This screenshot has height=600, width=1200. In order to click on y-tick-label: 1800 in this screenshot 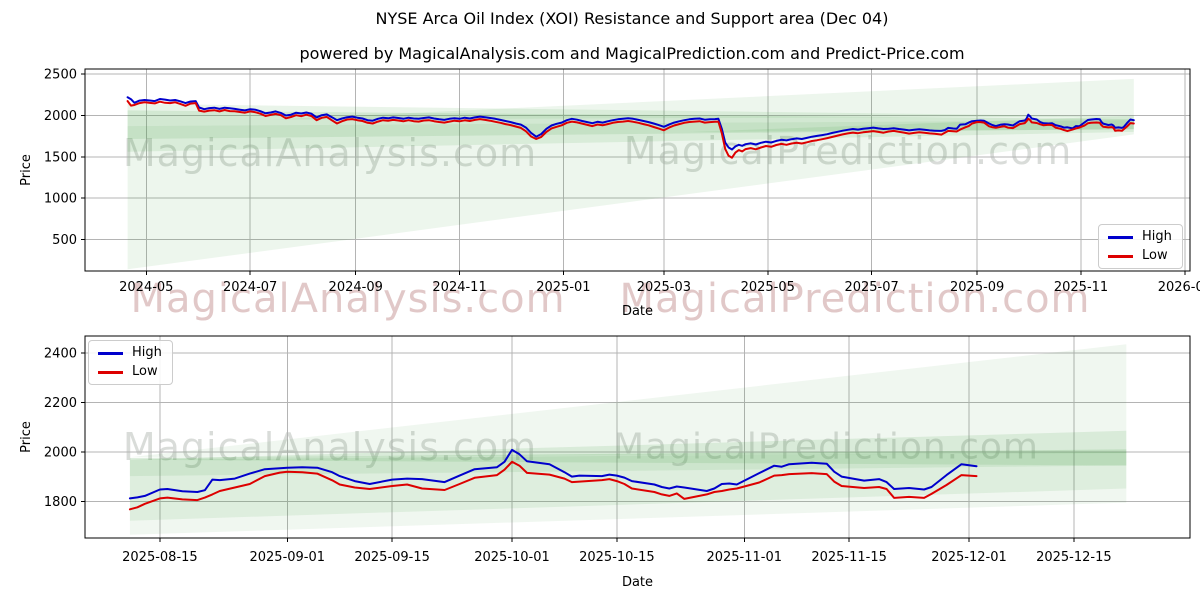, I will do `click(60, 502)`.